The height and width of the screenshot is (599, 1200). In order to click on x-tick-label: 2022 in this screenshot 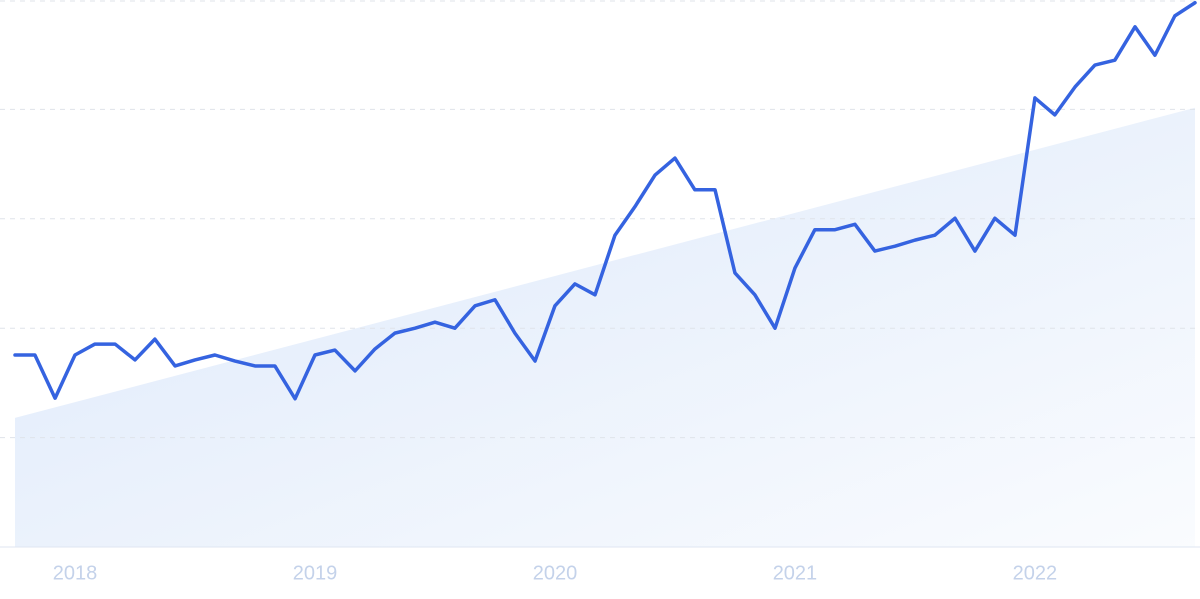, I will do `click(1035, 573)`.